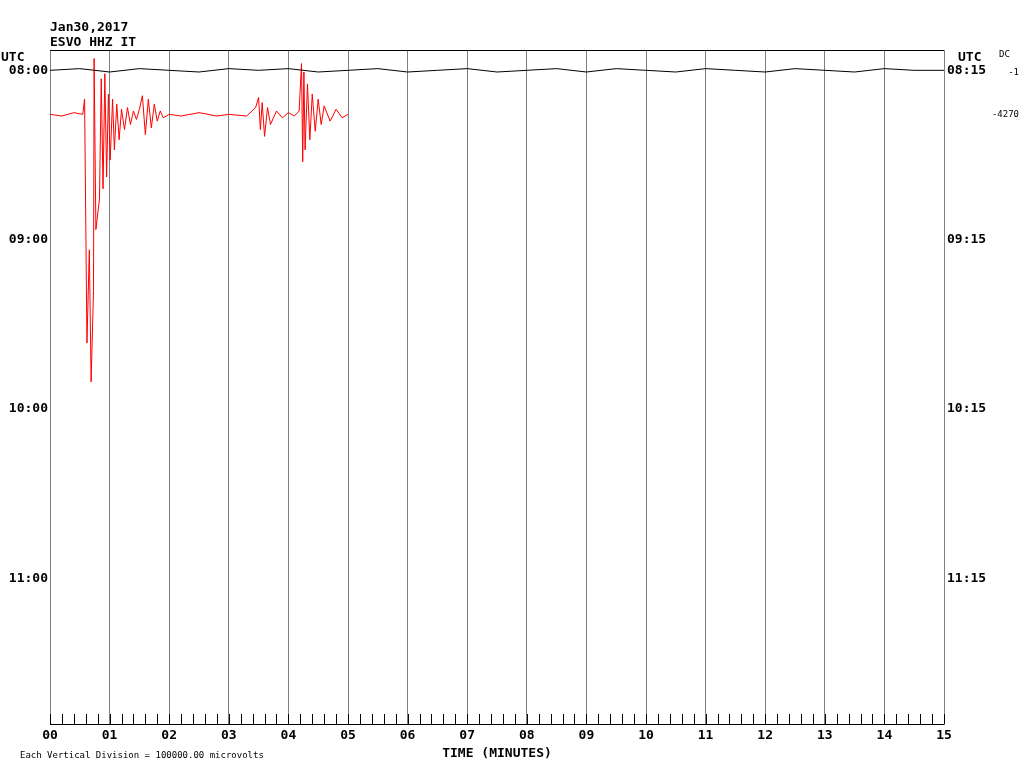  What do you see at coordinates (586, 735) in the screenshot?
I see `x-tick-label: 09` at bounding box center [586, 735].